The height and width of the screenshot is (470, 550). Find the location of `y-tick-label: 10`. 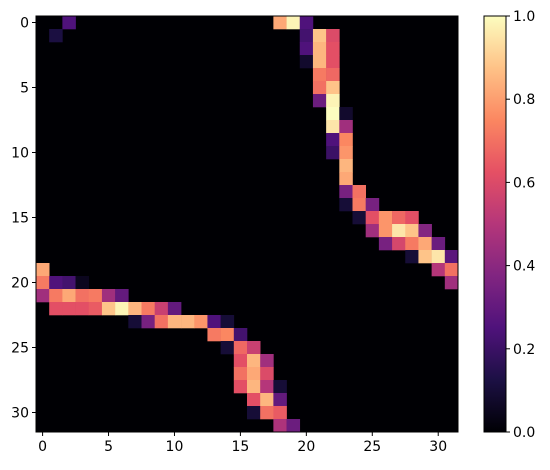

y-tick-label: 10 is located at coordinates (20, 154).